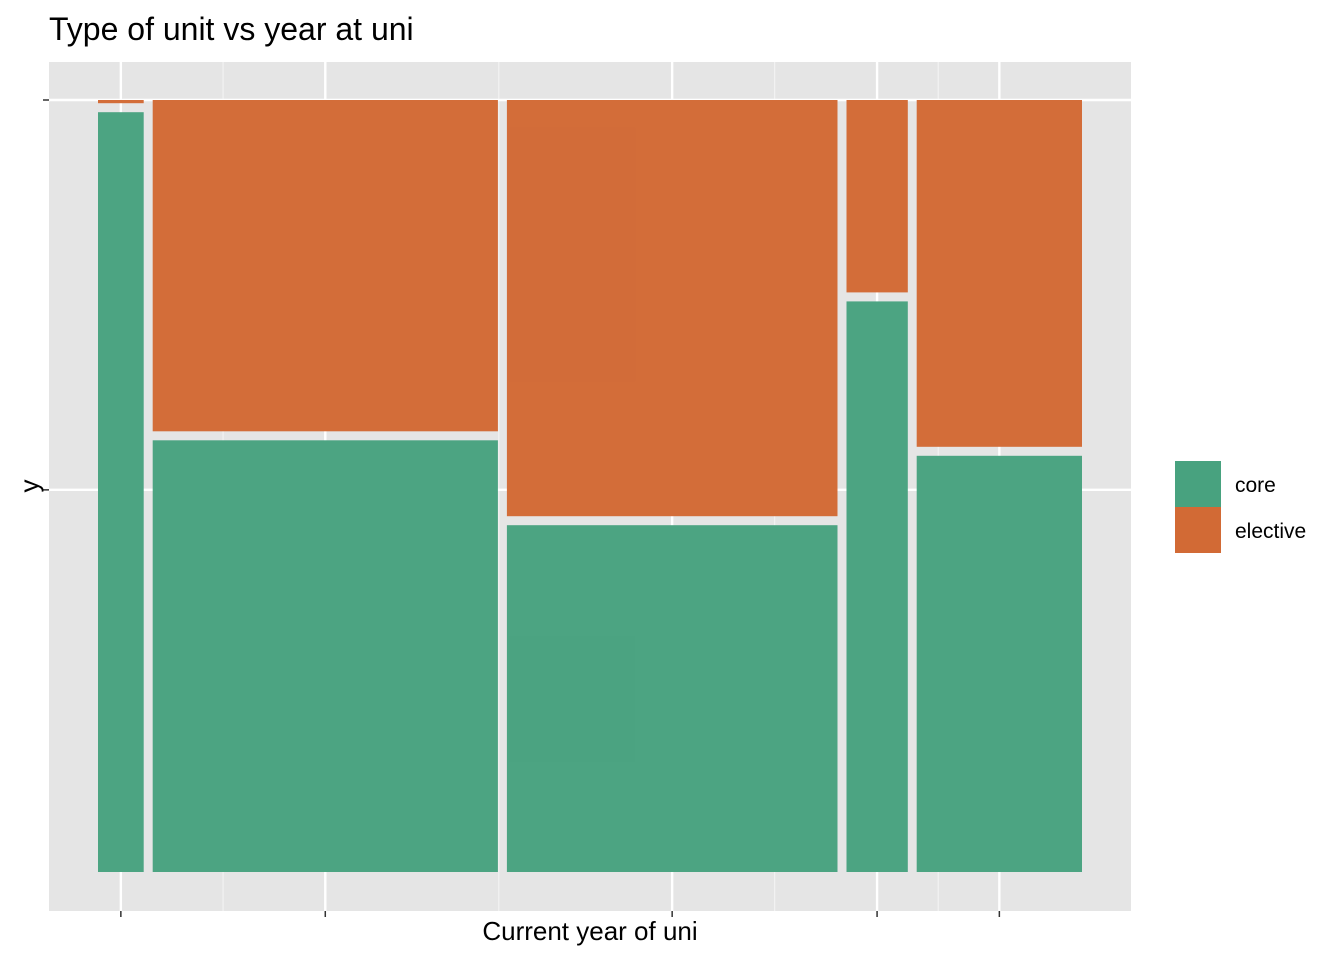 Image resolution: width=1344 pixels, height=960 pixels. I want to click on legend-label-core: core, so click(1255, 485).